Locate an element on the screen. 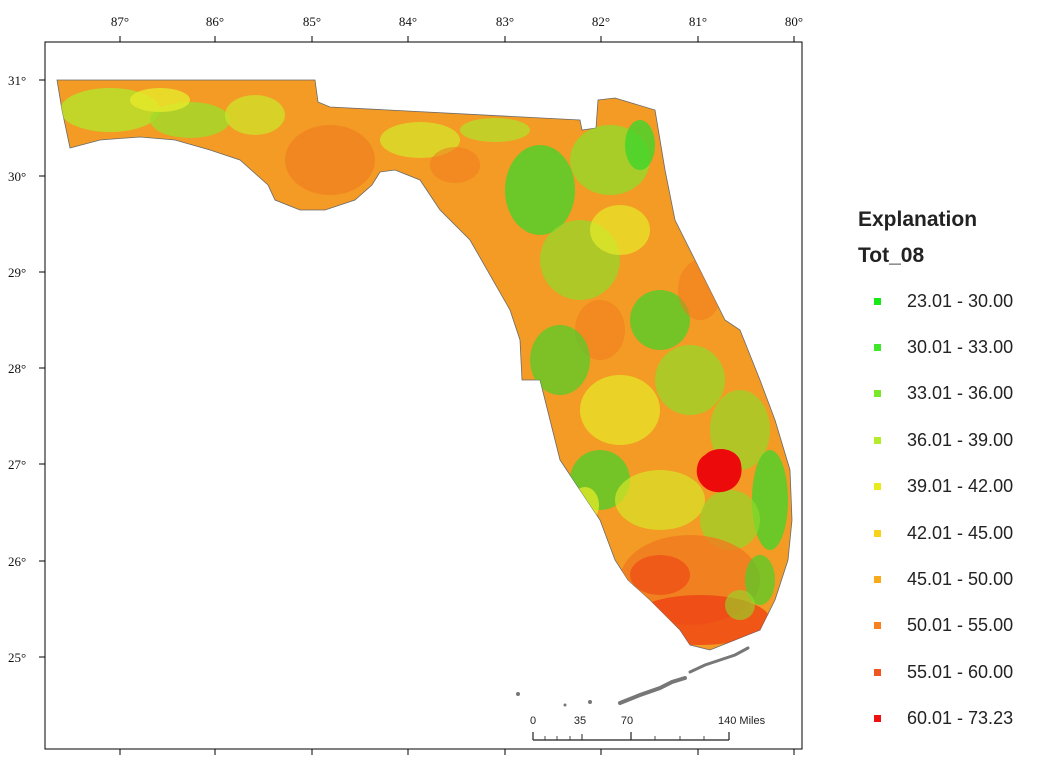 This screenshot has width=1050, height=763. longitude-label: 83° is located at coordinates (505, 21).